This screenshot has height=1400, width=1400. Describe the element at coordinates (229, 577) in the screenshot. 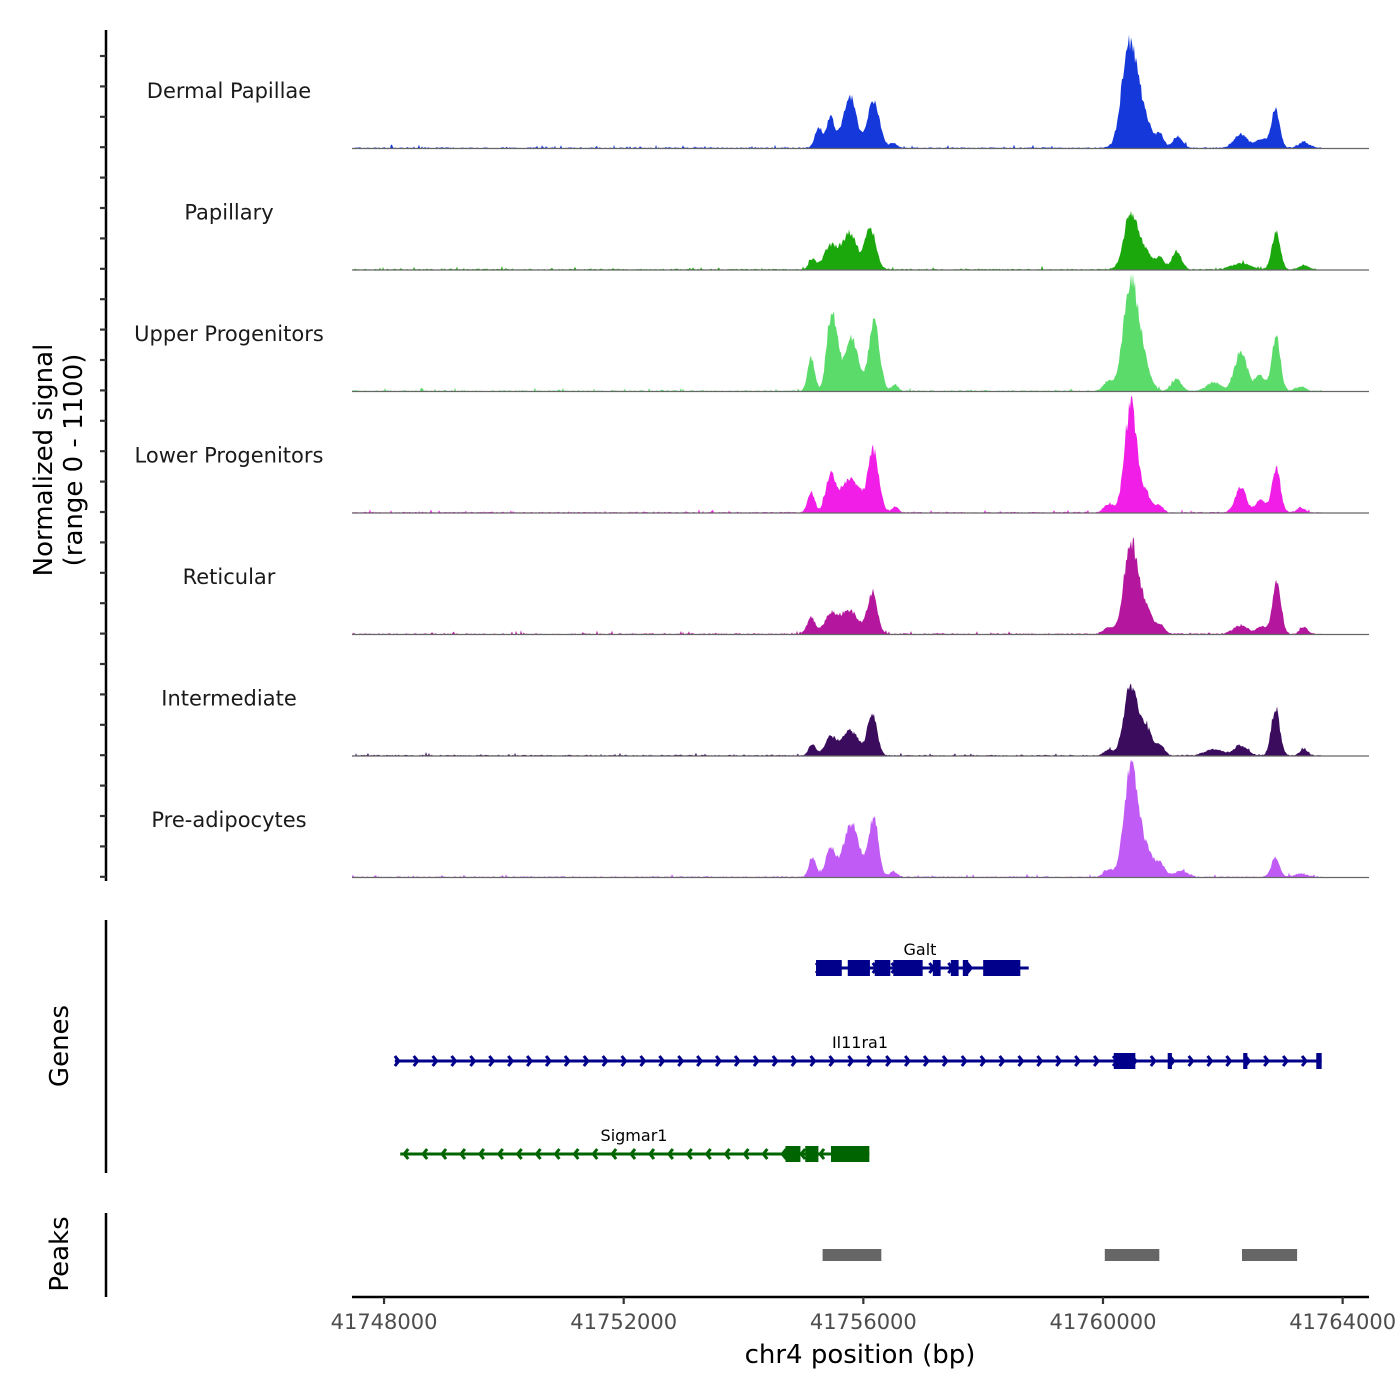

I see `track-label: Reticular` at that location.